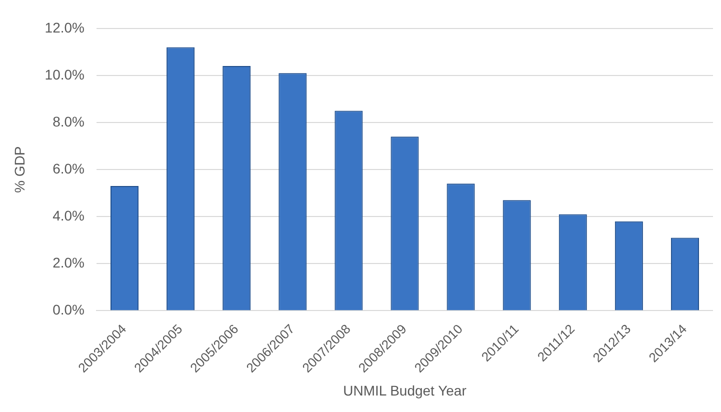 The width and height of the screenshot is (721, 412). Describe the element at coordinates (68, 168) in the screenshot. I see `y-tick-label: 6.0%` at that location.